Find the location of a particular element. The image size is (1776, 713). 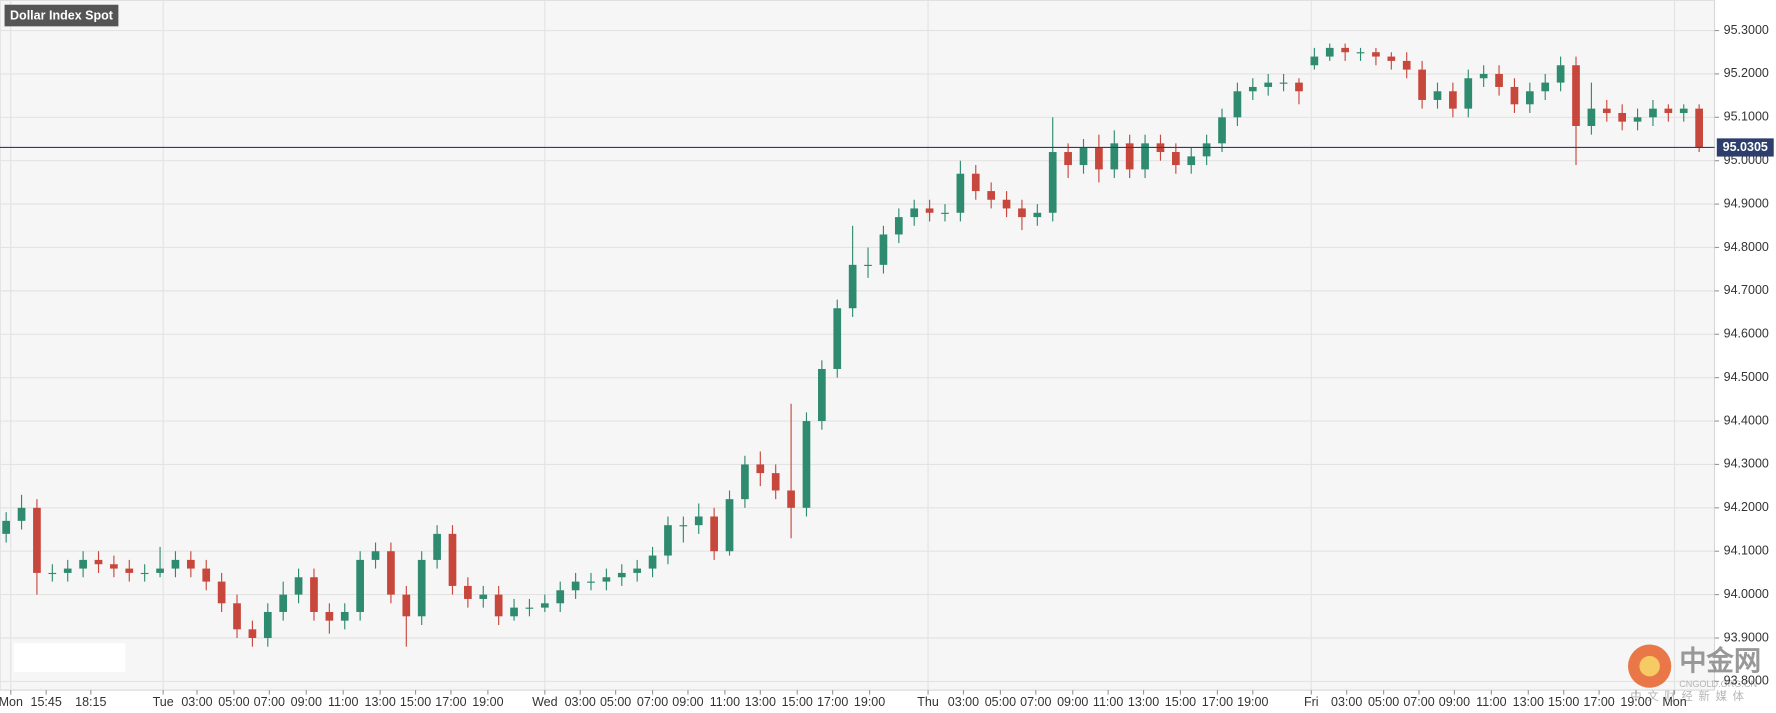

y-tick-label: 94.5000 is located at coordinates (1746, 377).